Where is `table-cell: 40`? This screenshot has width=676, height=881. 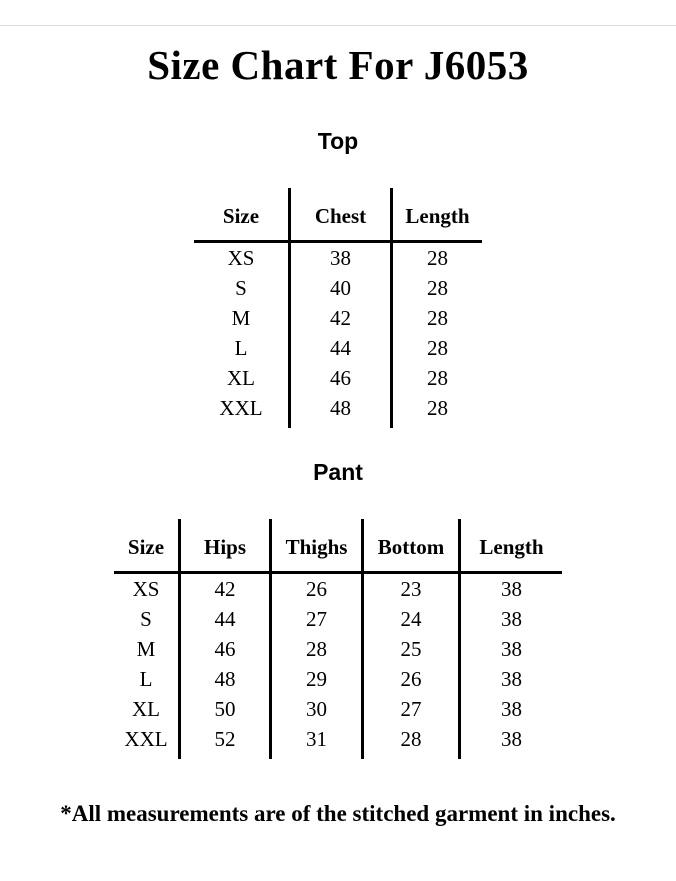
table-cell: 40 is located at coordinates (340, 288).